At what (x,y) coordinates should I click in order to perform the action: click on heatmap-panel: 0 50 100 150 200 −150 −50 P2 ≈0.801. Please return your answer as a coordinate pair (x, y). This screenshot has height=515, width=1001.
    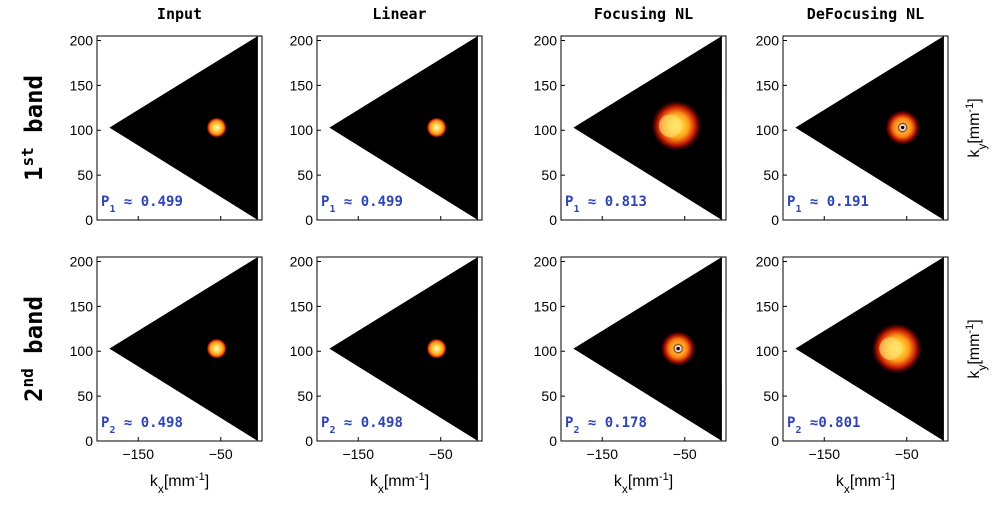
    Looking at the image, I should click on (852, 357).